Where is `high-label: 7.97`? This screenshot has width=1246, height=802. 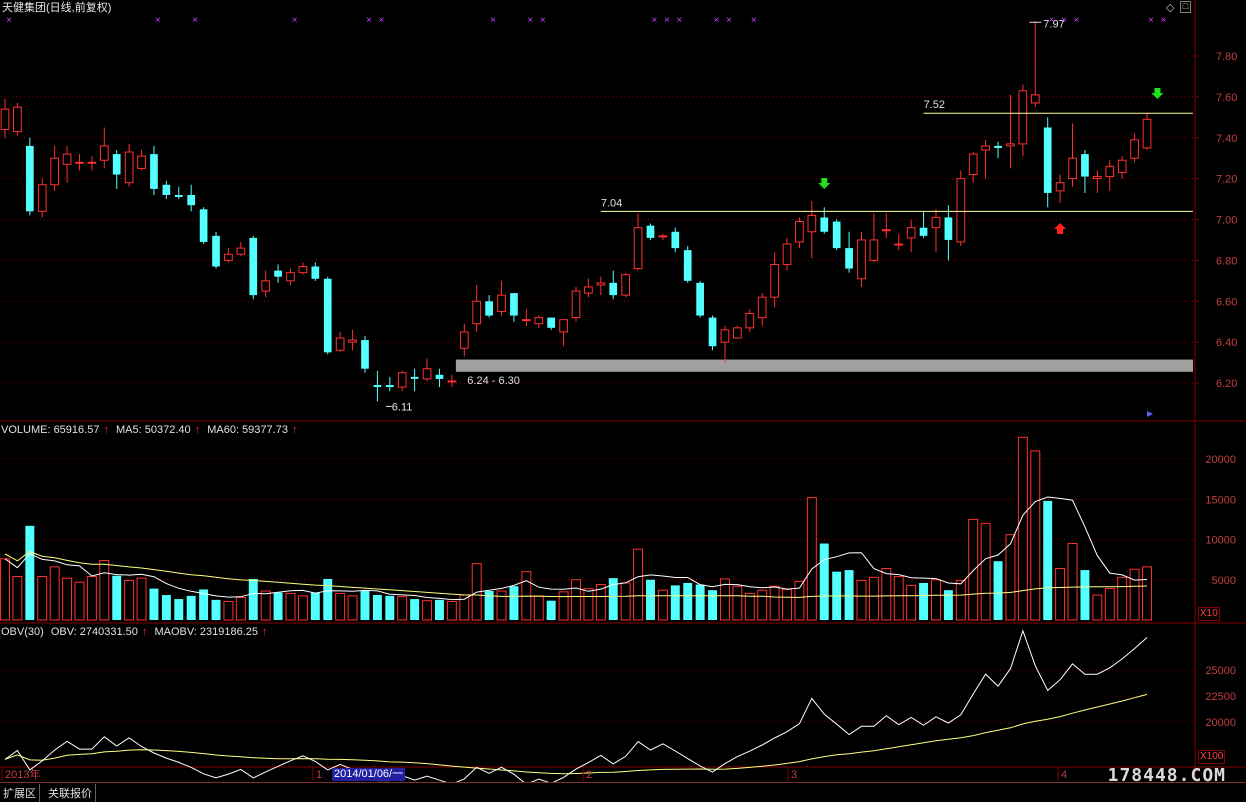
high-label: 7.97 is located at coordinates (1053, 24).